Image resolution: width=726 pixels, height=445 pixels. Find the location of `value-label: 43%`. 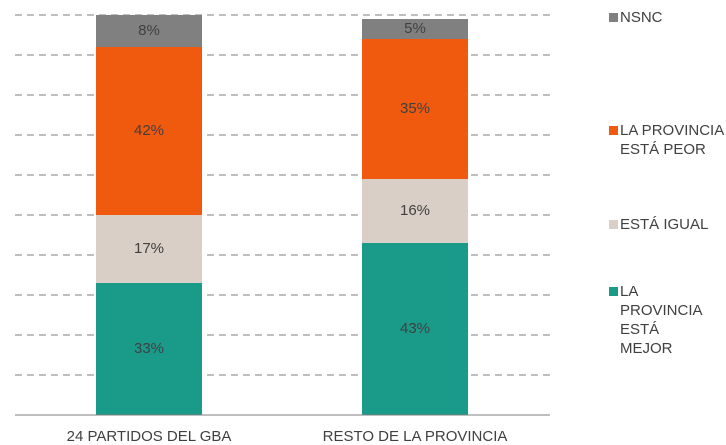

value-label: 43% is located at coordinates (415, 328).